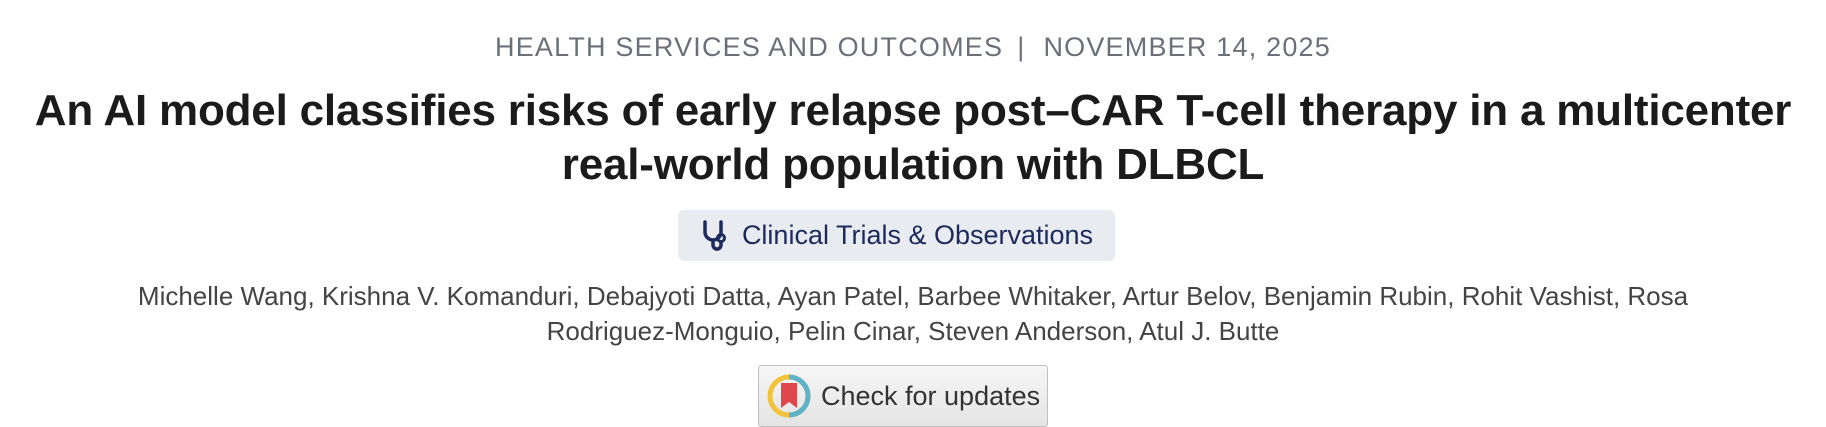 This screenshot has width=1826, height=427. Describe the element at coordinates (1187, 47) in the screenshot. I see `publish-date: NOVEMBER 14, 2025` at that location.